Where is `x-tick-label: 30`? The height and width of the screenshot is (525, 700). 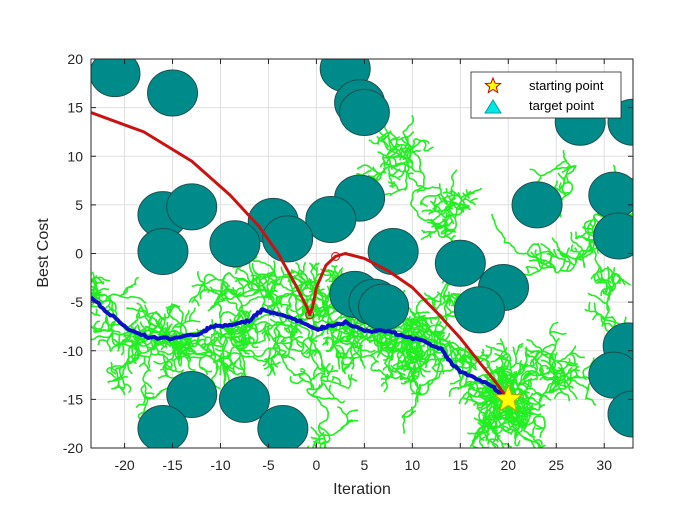 x-tick-label: 30 is located at coordinates (604, 465).